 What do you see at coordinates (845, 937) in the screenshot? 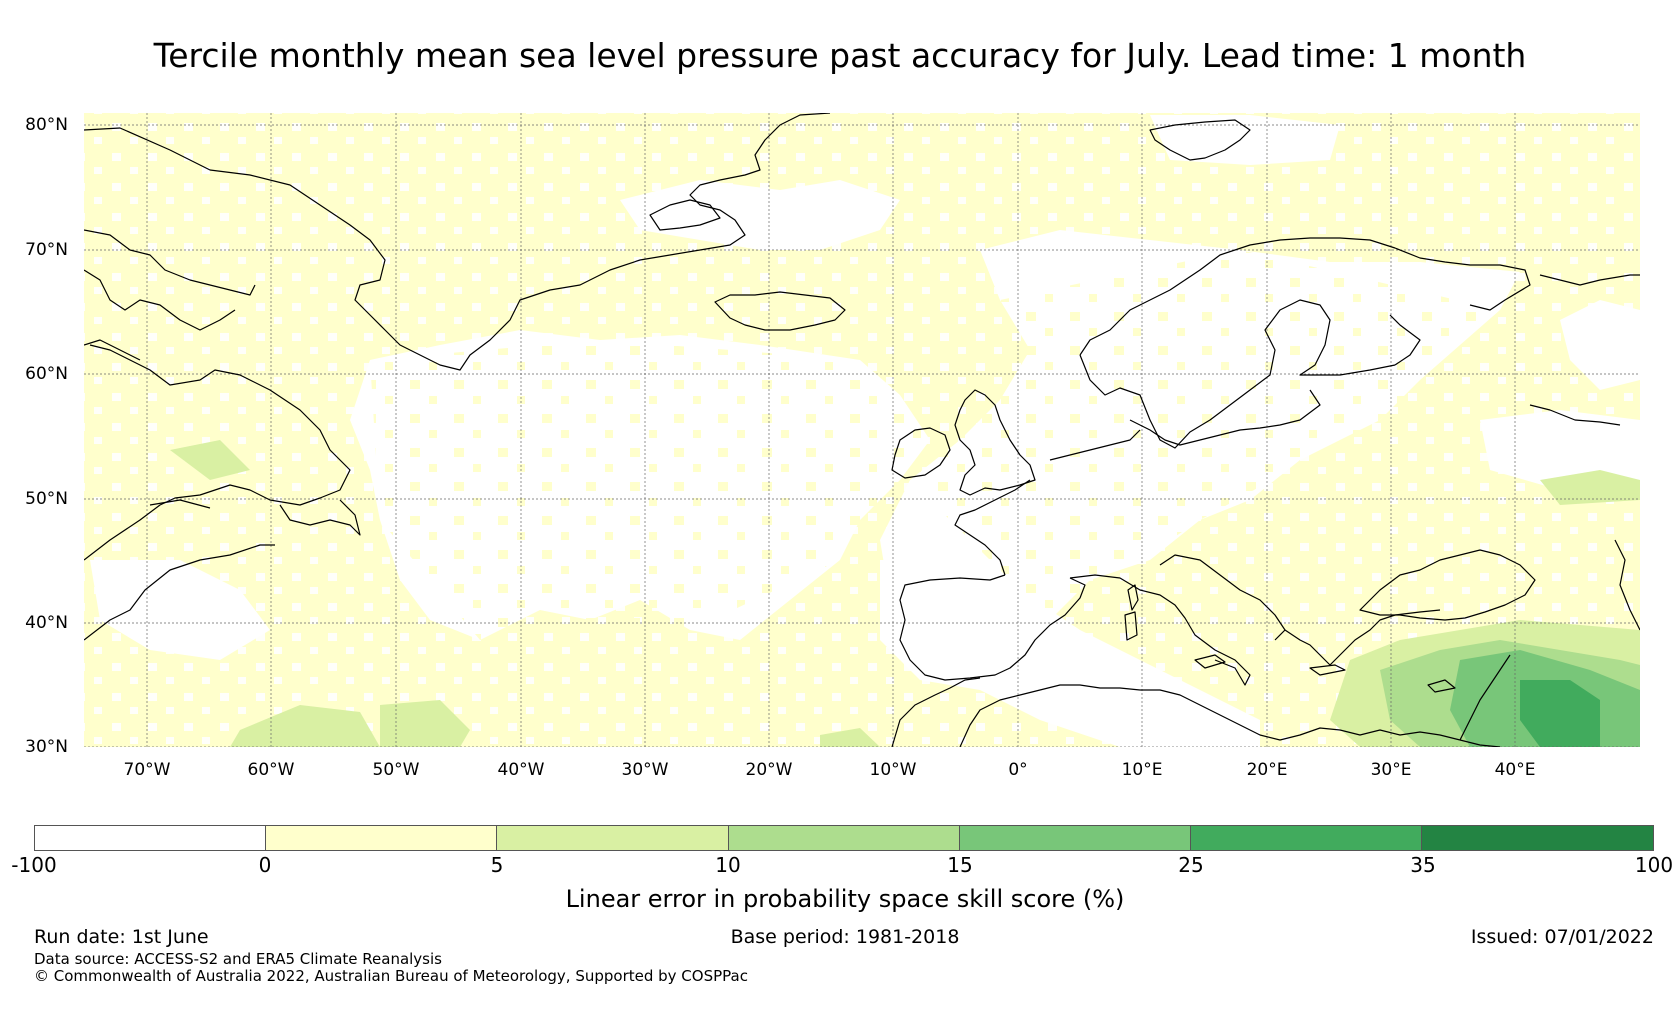
I see `base-period: Base period: 1981-2018` at bounding box center [845, 937].